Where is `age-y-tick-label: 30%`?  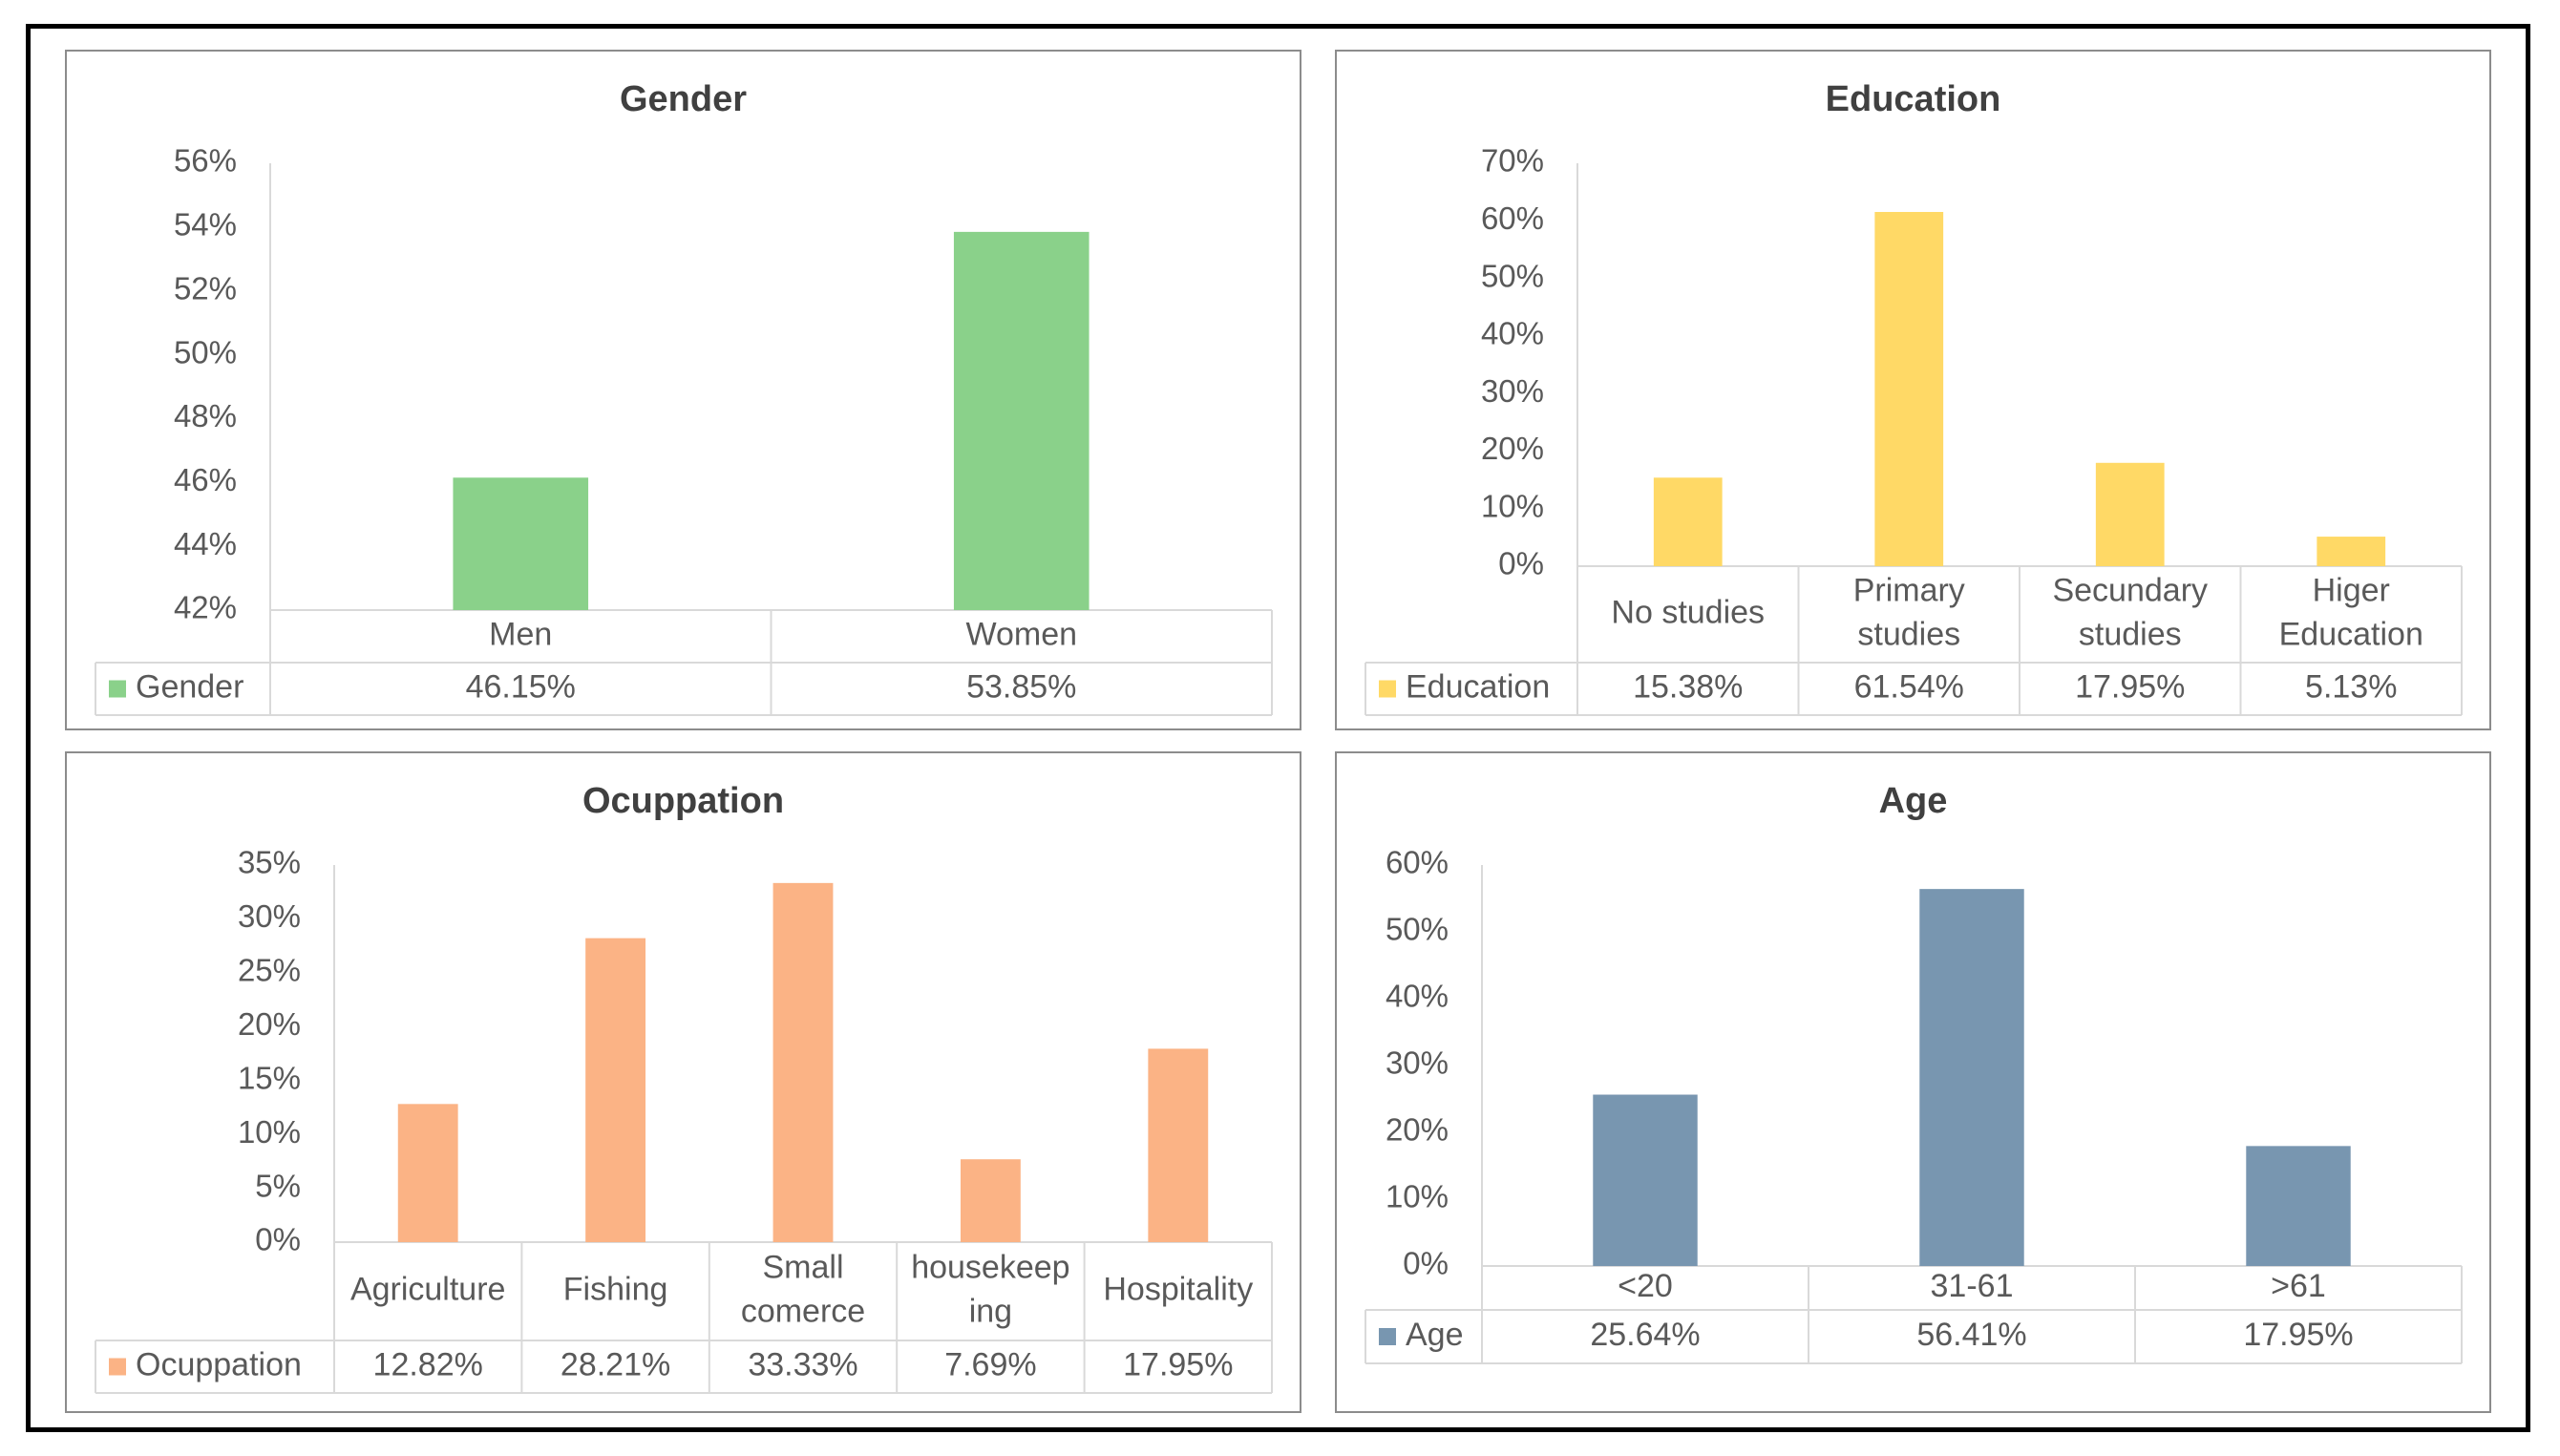 age-y-tick-label: 30% is located at coordinates (1418, 1063).